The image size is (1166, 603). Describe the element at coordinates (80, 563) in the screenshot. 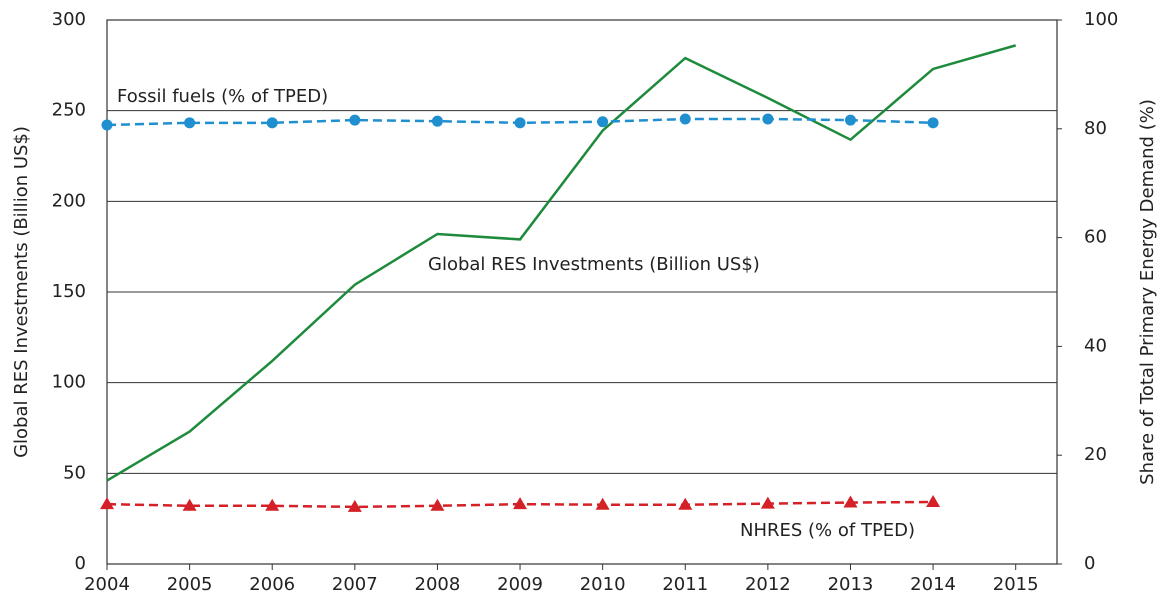

I see `y-tick-label: 0` at that location.